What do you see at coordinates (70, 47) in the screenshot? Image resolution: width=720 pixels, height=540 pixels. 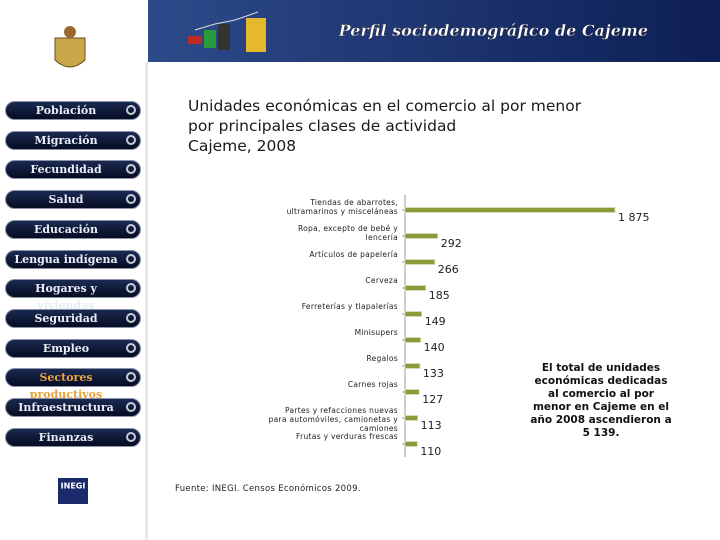 I see `crest` at bounding box center [70, 47].